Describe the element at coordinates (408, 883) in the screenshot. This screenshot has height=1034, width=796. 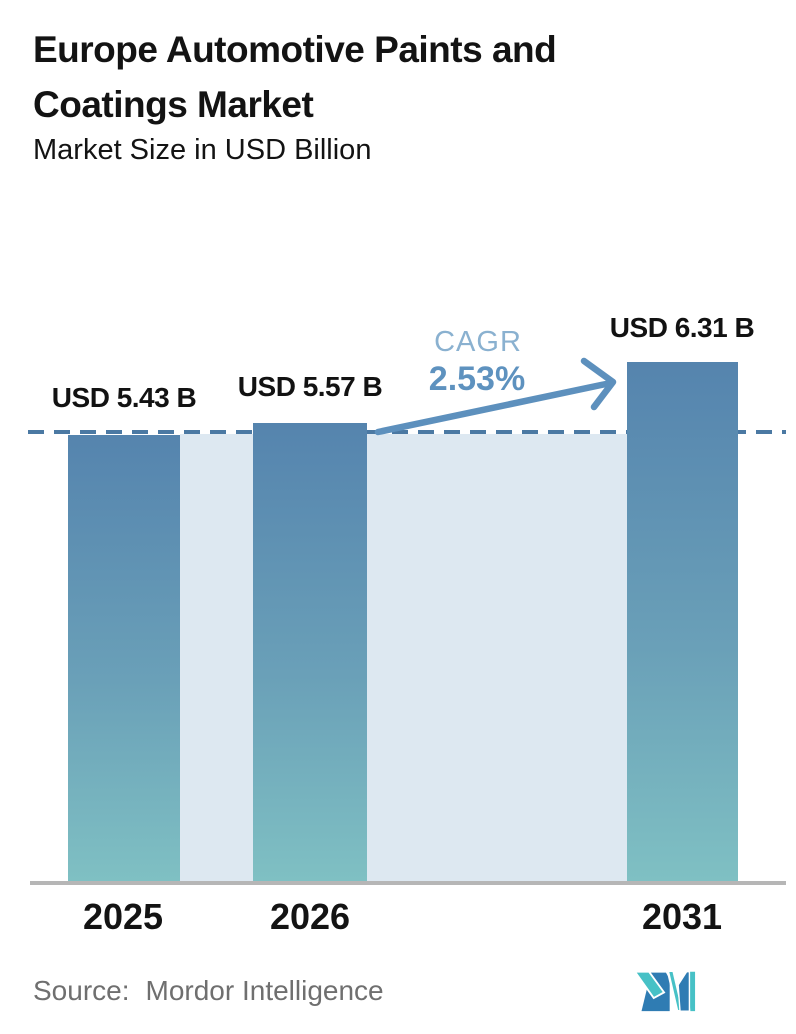
I see `x-axis-line` at that location.